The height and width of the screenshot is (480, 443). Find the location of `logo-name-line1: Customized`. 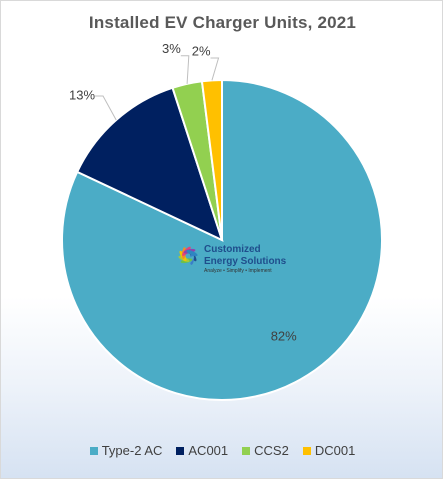

logo-name-line1: Customized is located at coordinates (232, 249).